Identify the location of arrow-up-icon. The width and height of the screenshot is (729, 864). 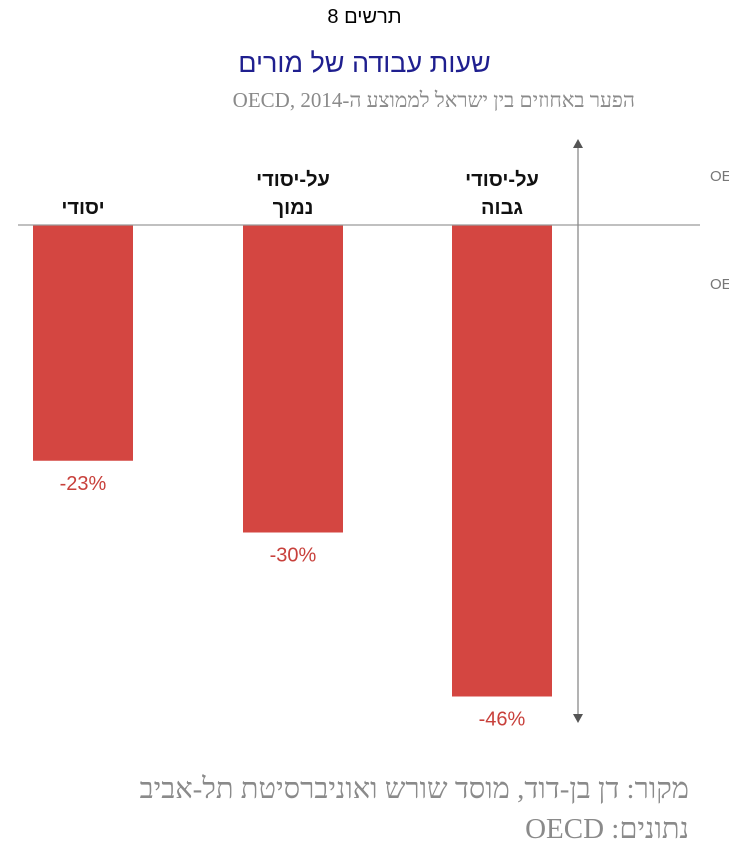
(578, 143).